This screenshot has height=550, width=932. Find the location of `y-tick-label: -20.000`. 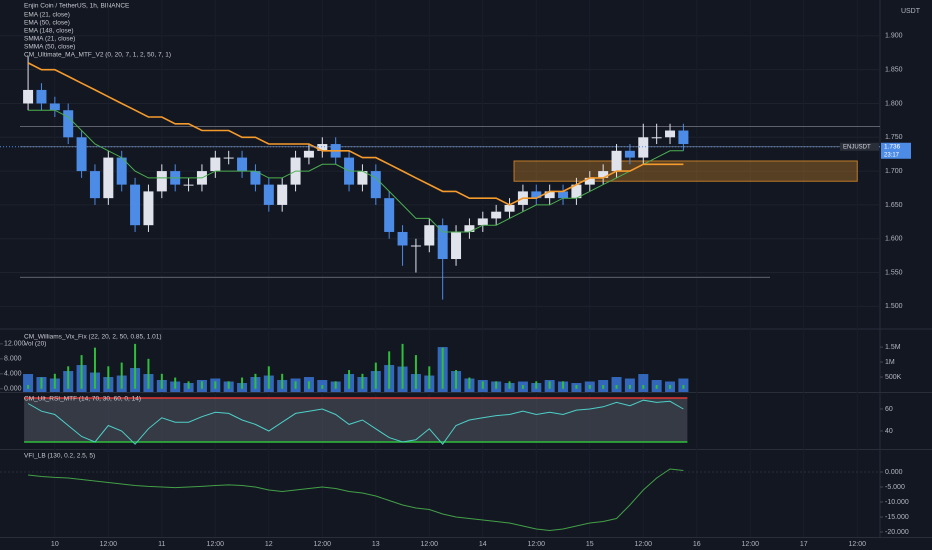

y-tick-label: -20.000 is located at coordinates (897, 532).